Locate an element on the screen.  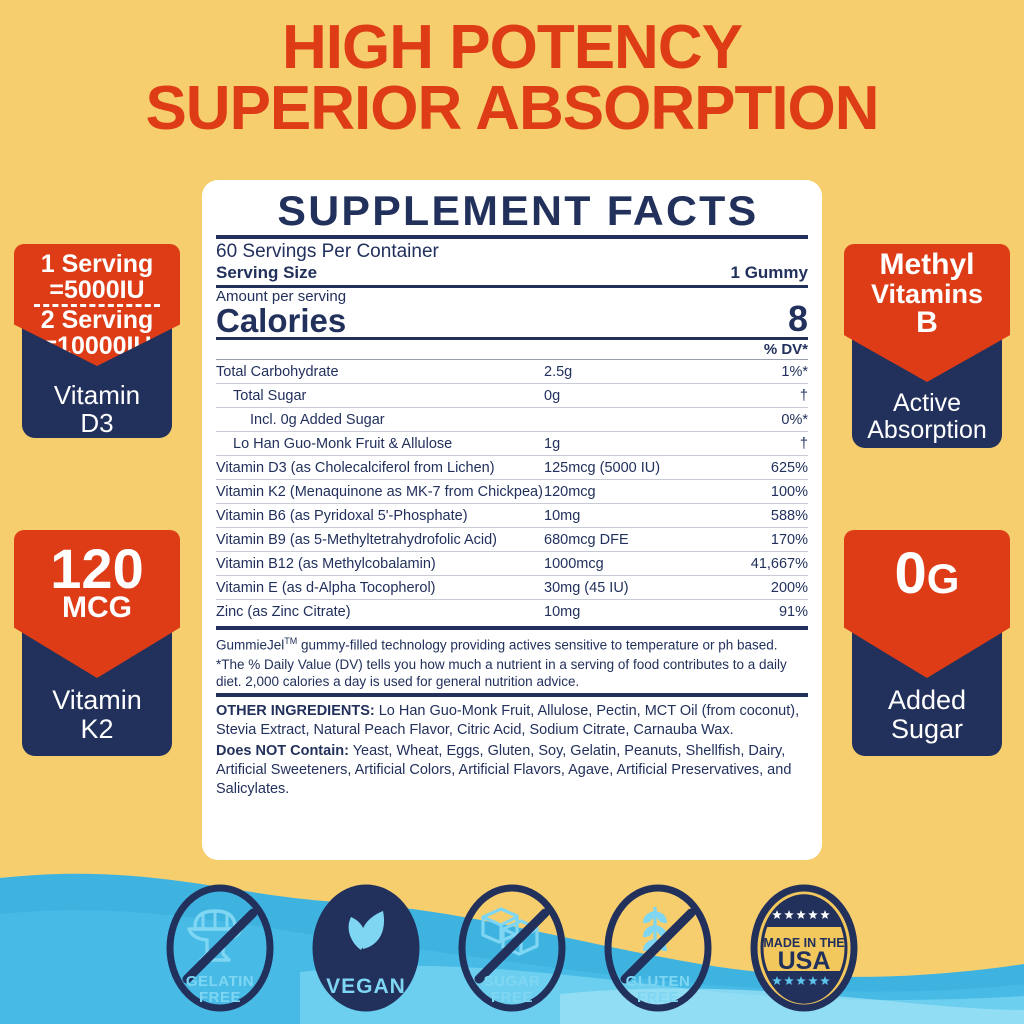
badge-sugar-sub-1: Added is located at coordinates (927, 700).